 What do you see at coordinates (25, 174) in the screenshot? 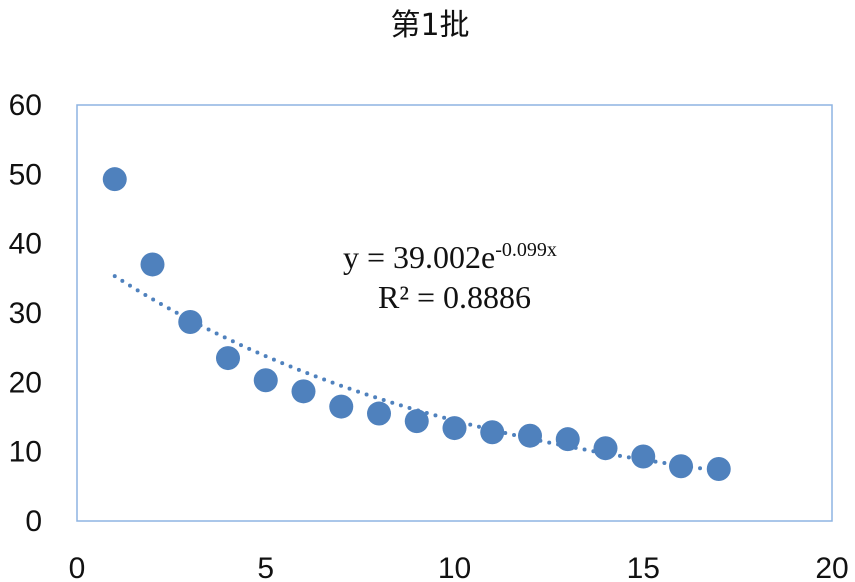
I see `y-tick-label: 50` at bounding box center [25, 174].